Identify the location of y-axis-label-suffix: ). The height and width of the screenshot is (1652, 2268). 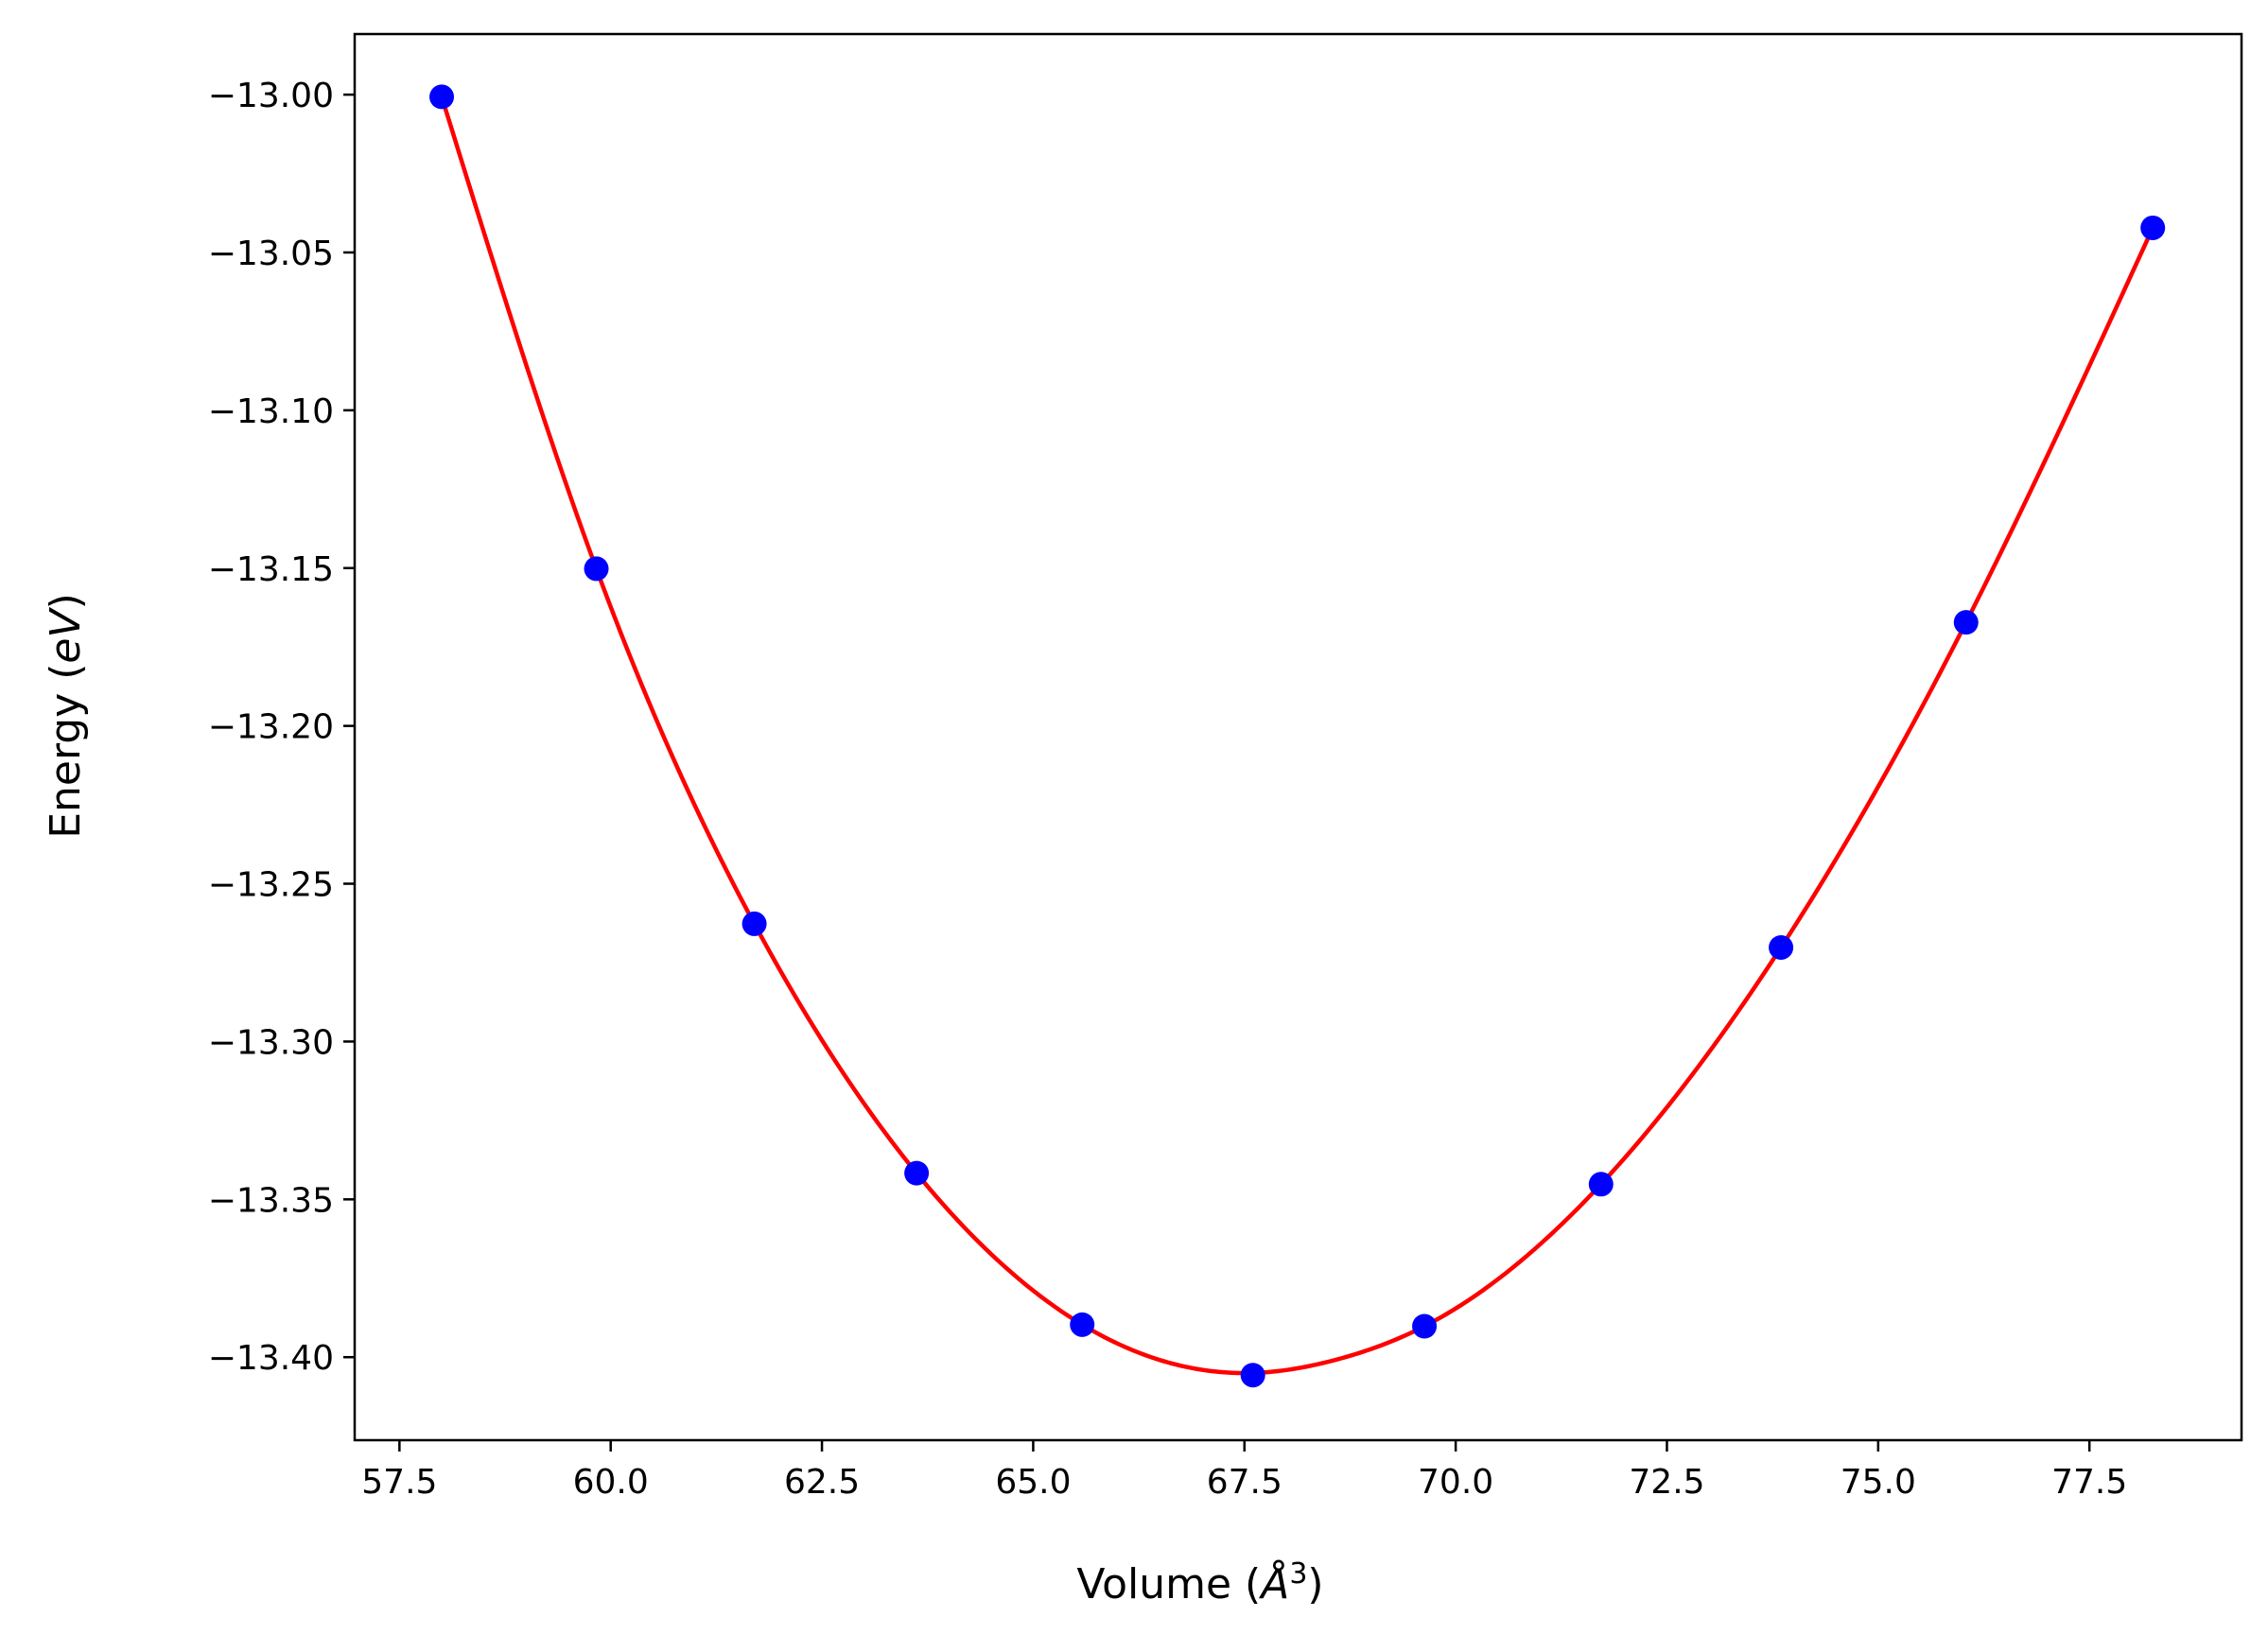
(66, 601).